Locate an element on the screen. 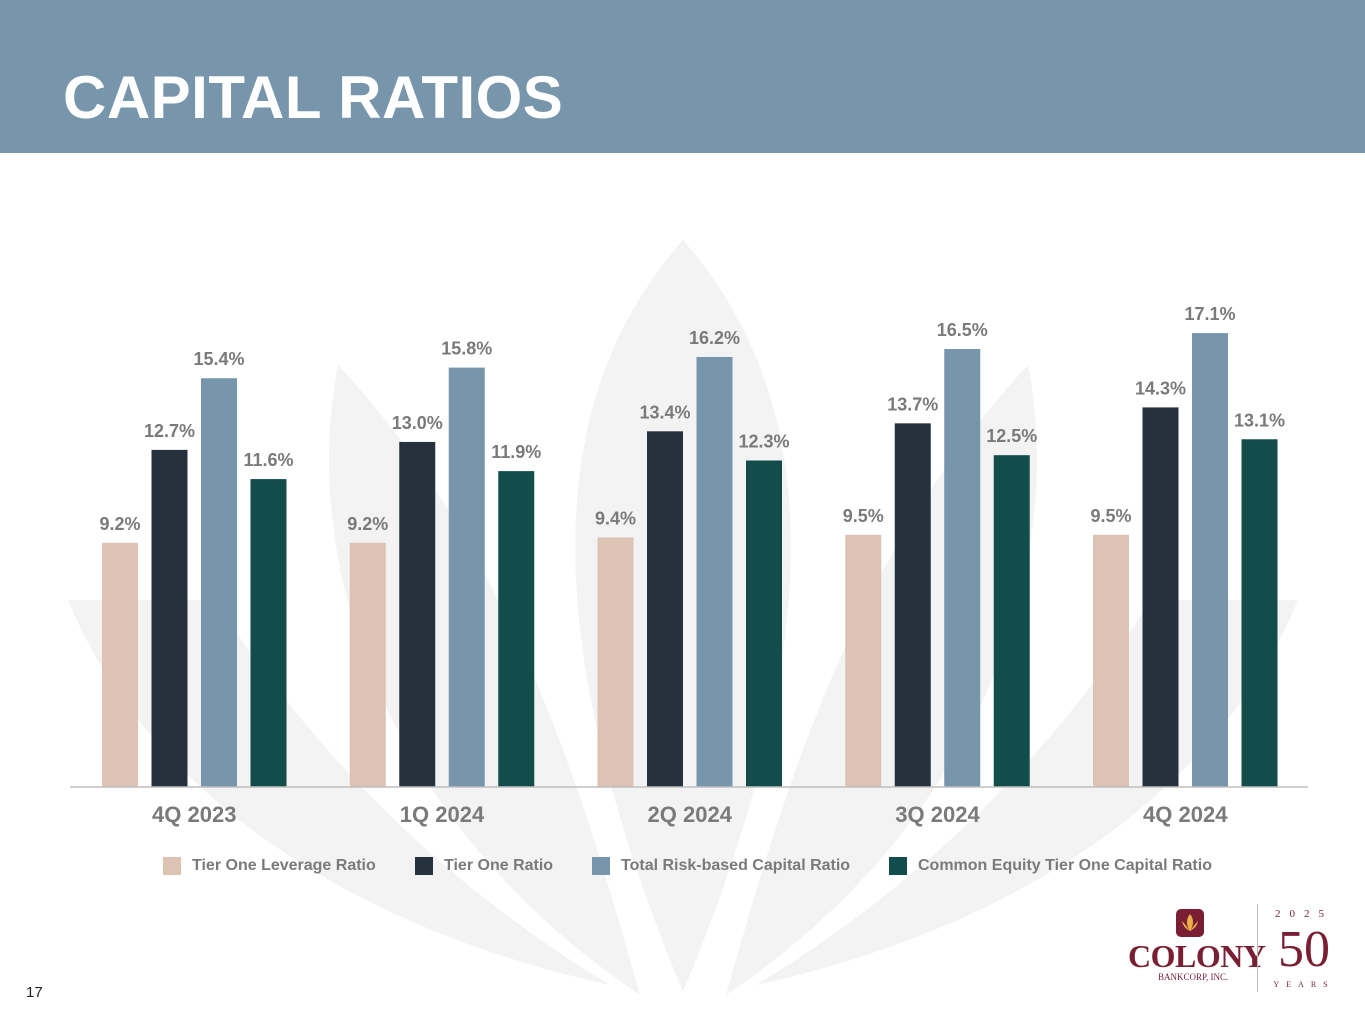 The image size is (1365, 1024). data-label-tier-one-leverage-ratio-4q-2023: 9.2% is located at coordinates (119, 524).